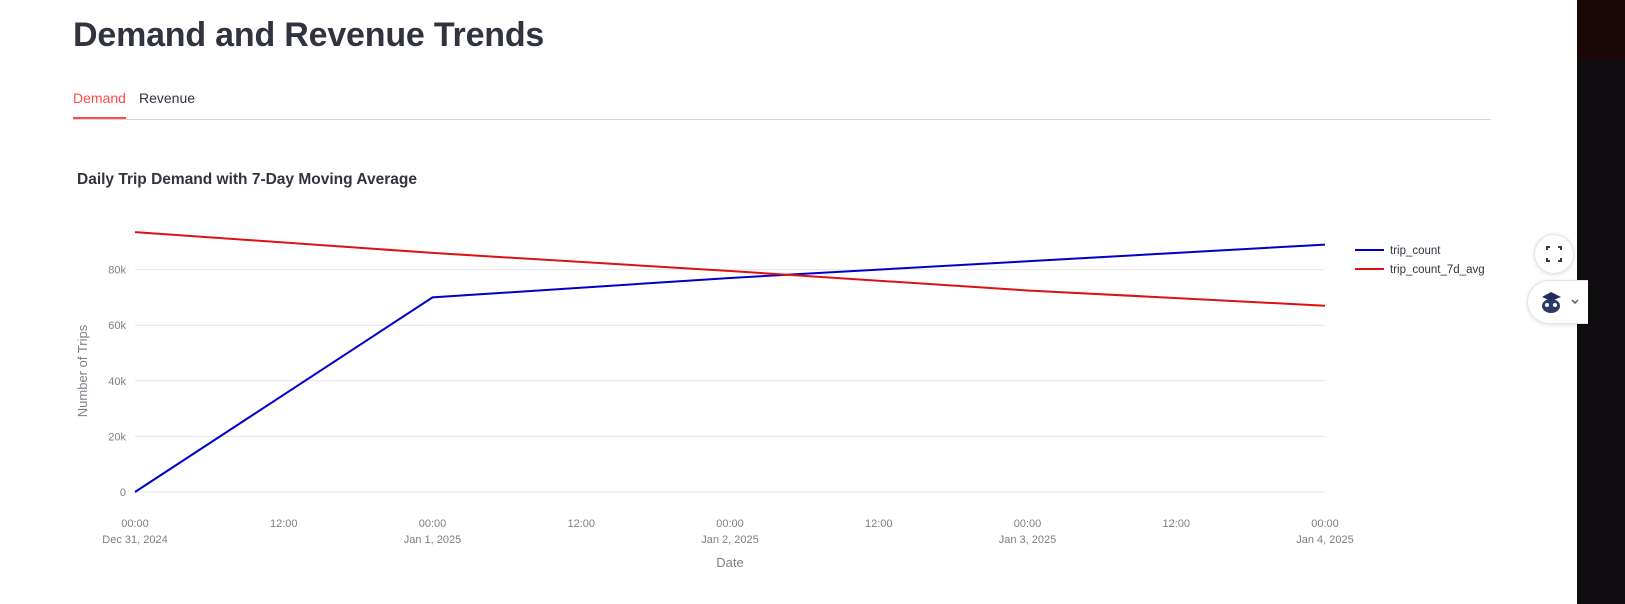 Image resolution: width=1625 pixels, height=604 pixels. Describe the element at coordinates (1575, 301) in the screenshot. I see `chevron-down-icon` at that location.